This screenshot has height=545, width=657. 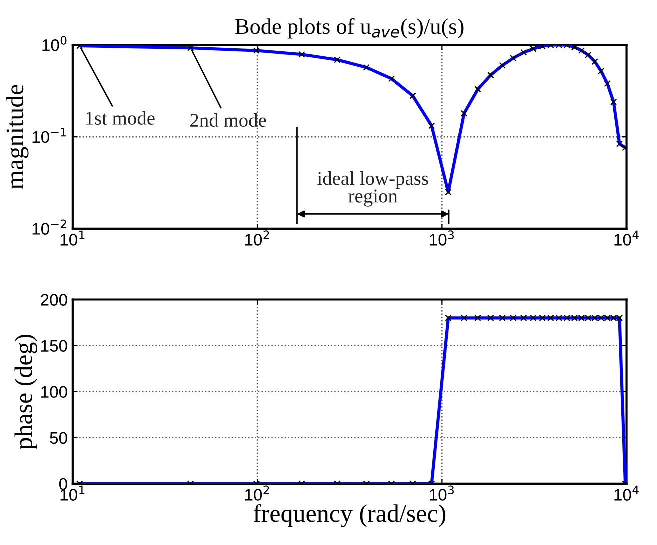 What do you see at coordinates (26, 392) in the screenshot?
I see `y-axis-title: phase (deg)` at bounding box center [26, 392].